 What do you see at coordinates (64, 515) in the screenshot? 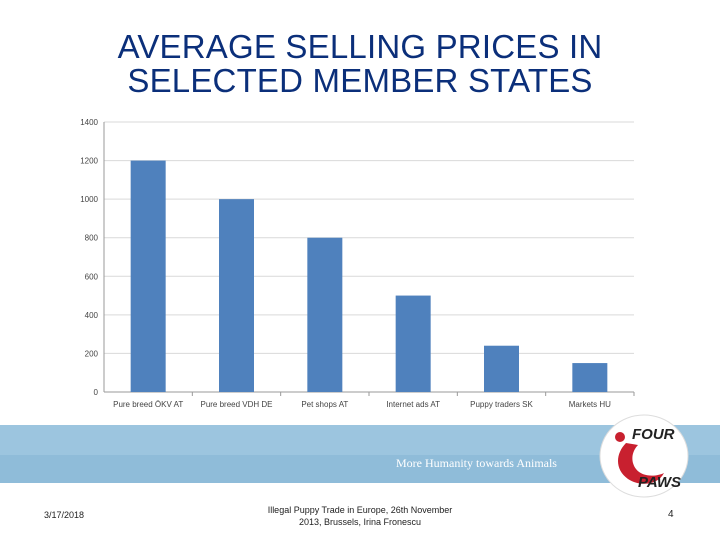
I see `footer-date: 3/17/2018` at bounding box center [64, 515].